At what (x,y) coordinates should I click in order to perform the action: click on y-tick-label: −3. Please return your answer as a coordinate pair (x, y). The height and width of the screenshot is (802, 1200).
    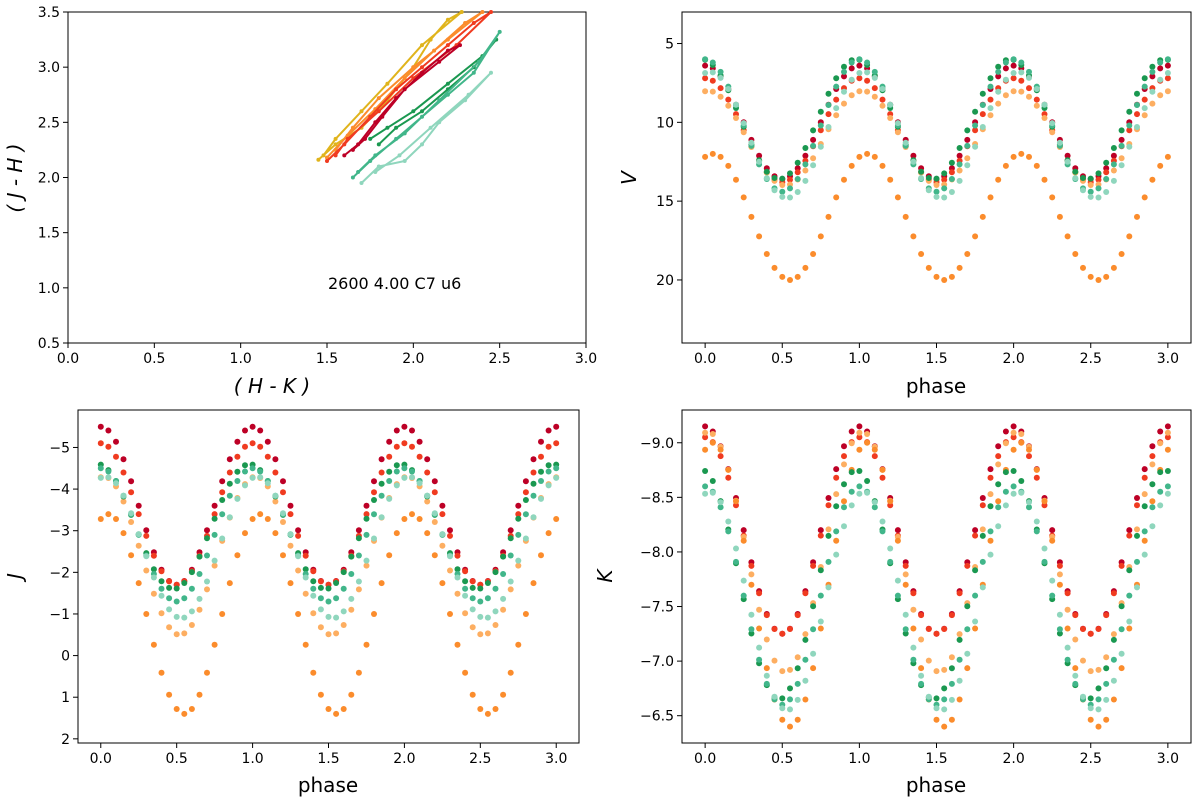
    Looking at the image, I should click on (59, 532).